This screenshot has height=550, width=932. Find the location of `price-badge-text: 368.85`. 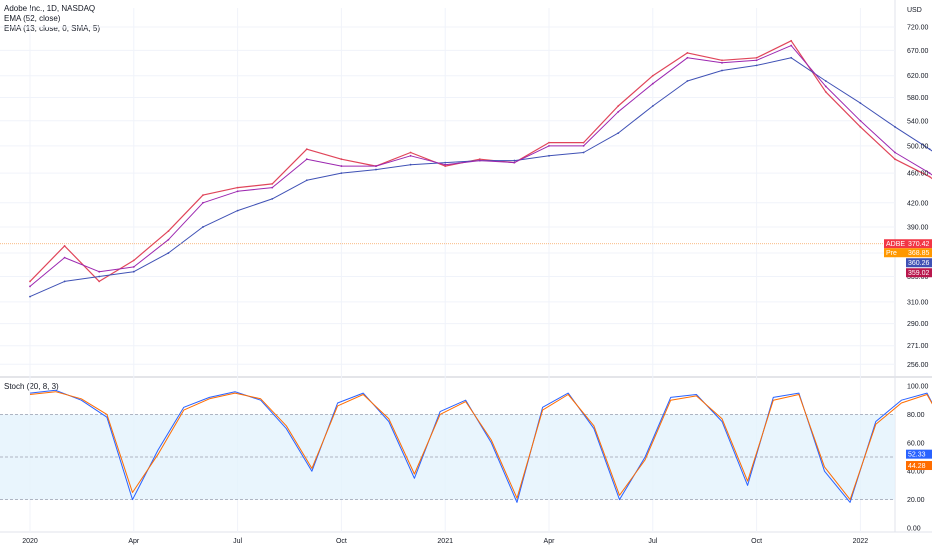

price-badge-text: 368.85 is located at coordinates (919, 253).